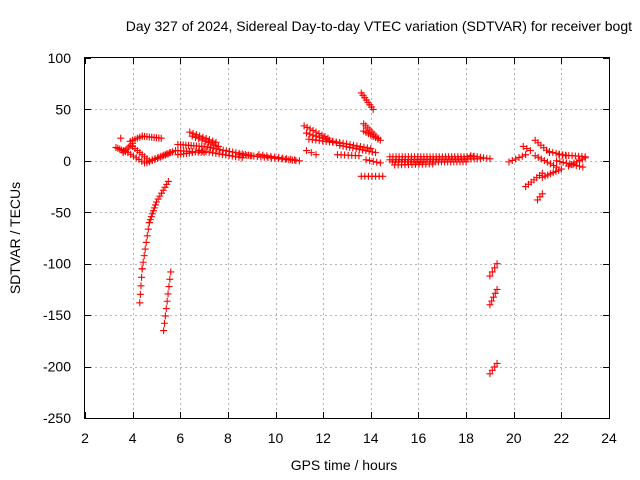  What do you see at coordinates (349, 438) in the screenshot?
I see `x-tick-labels: 2 4 6 8 10 12 14 16 18 20 22 24` at bounding box center [349, 438].